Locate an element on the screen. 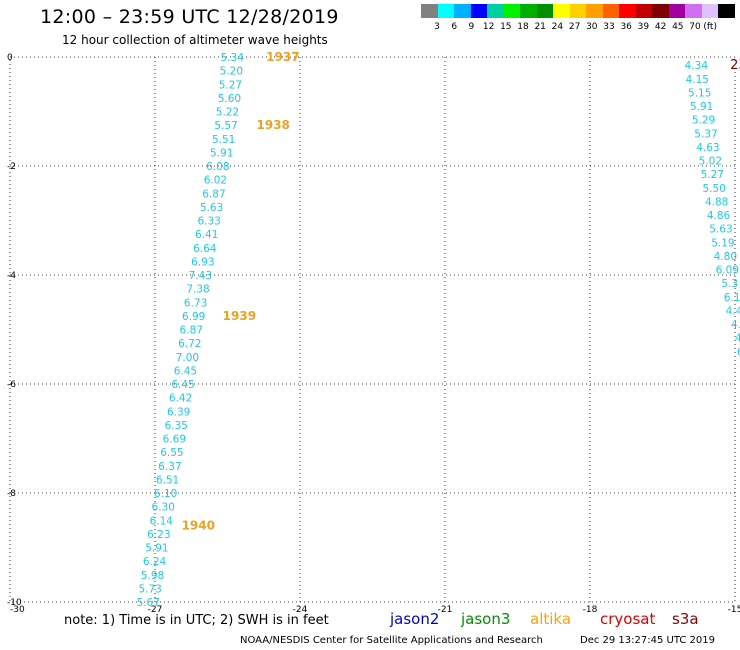  scale-label: 30 is located at coordinates (592, 27).